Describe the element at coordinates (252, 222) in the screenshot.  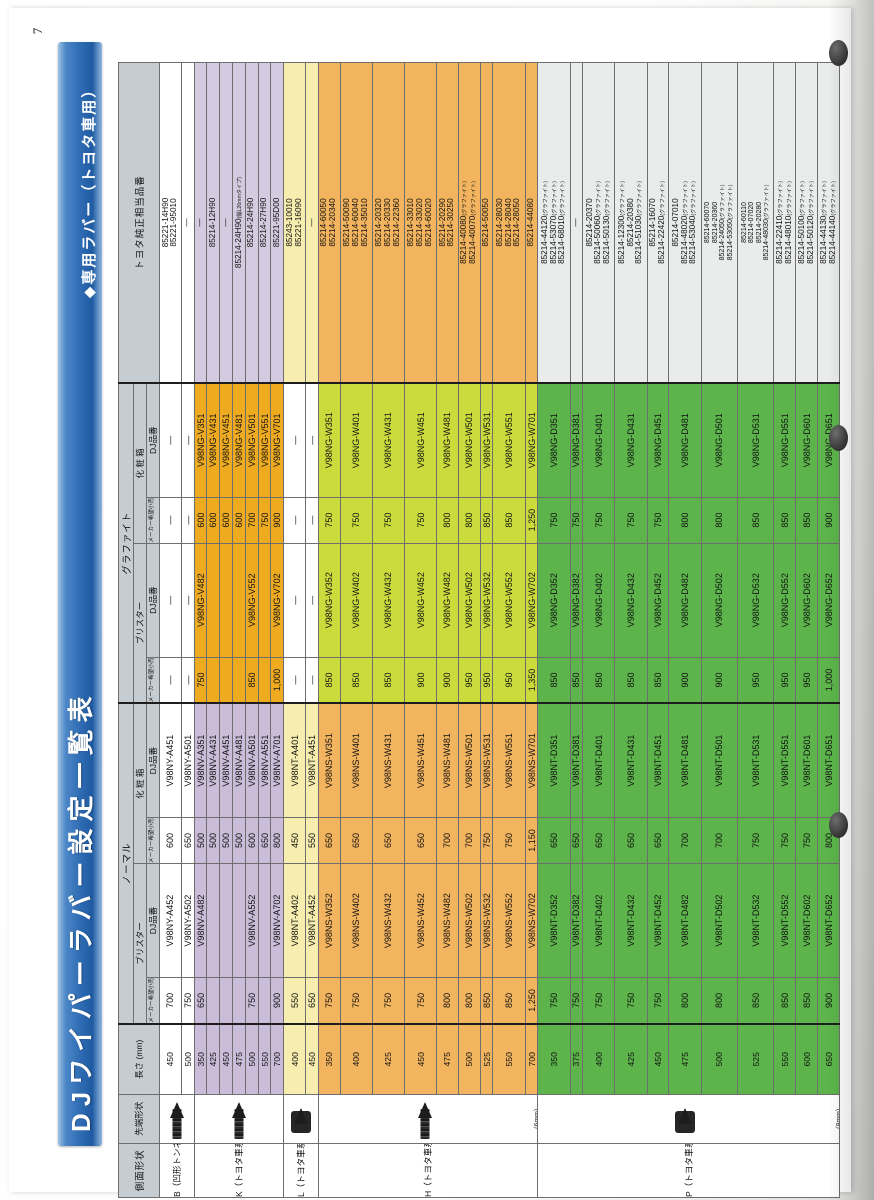
I see `cell-oem-numbers: 85214-24H90` at that location.